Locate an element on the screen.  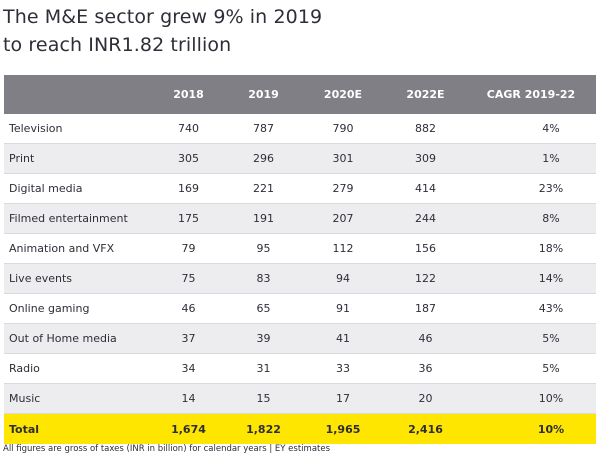
title-line-2: to reach INR1.82 trillion is located at coordinates (117, 45).